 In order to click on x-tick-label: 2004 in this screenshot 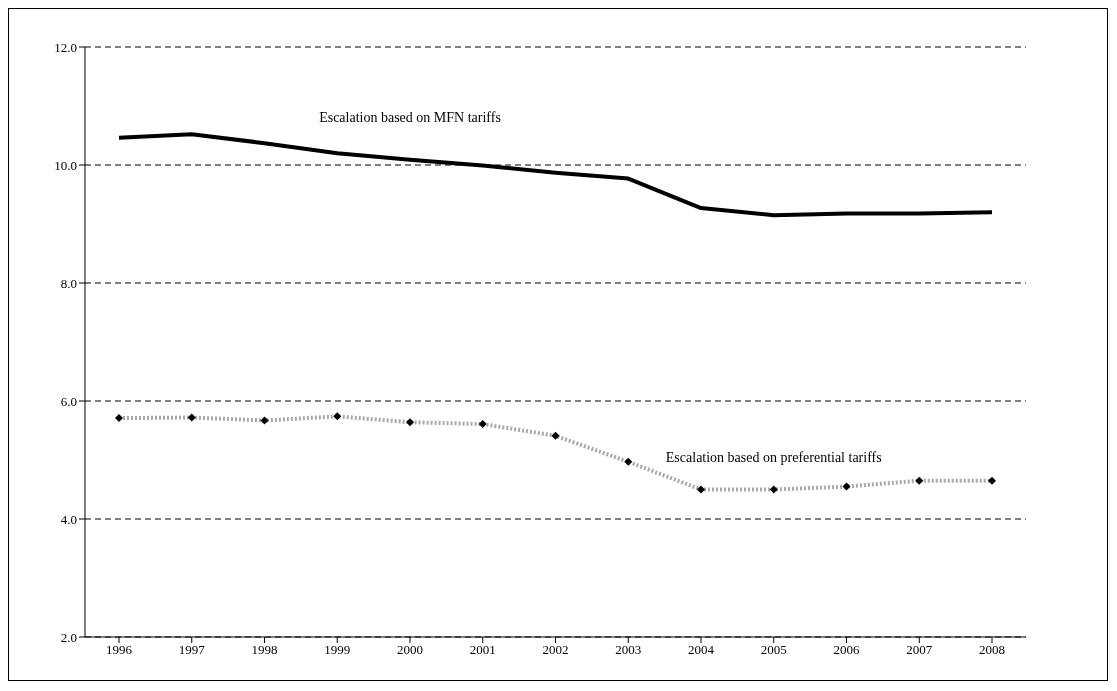, I will do `click(701, 650)`.